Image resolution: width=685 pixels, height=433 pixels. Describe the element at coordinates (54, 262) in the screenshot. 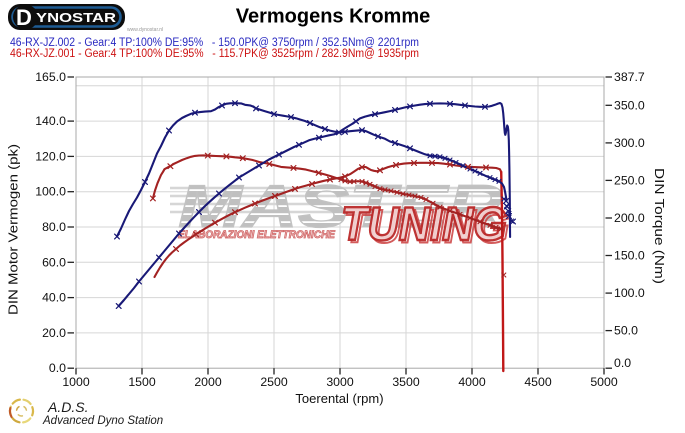

I see `svg-text: 60.0` at that location.